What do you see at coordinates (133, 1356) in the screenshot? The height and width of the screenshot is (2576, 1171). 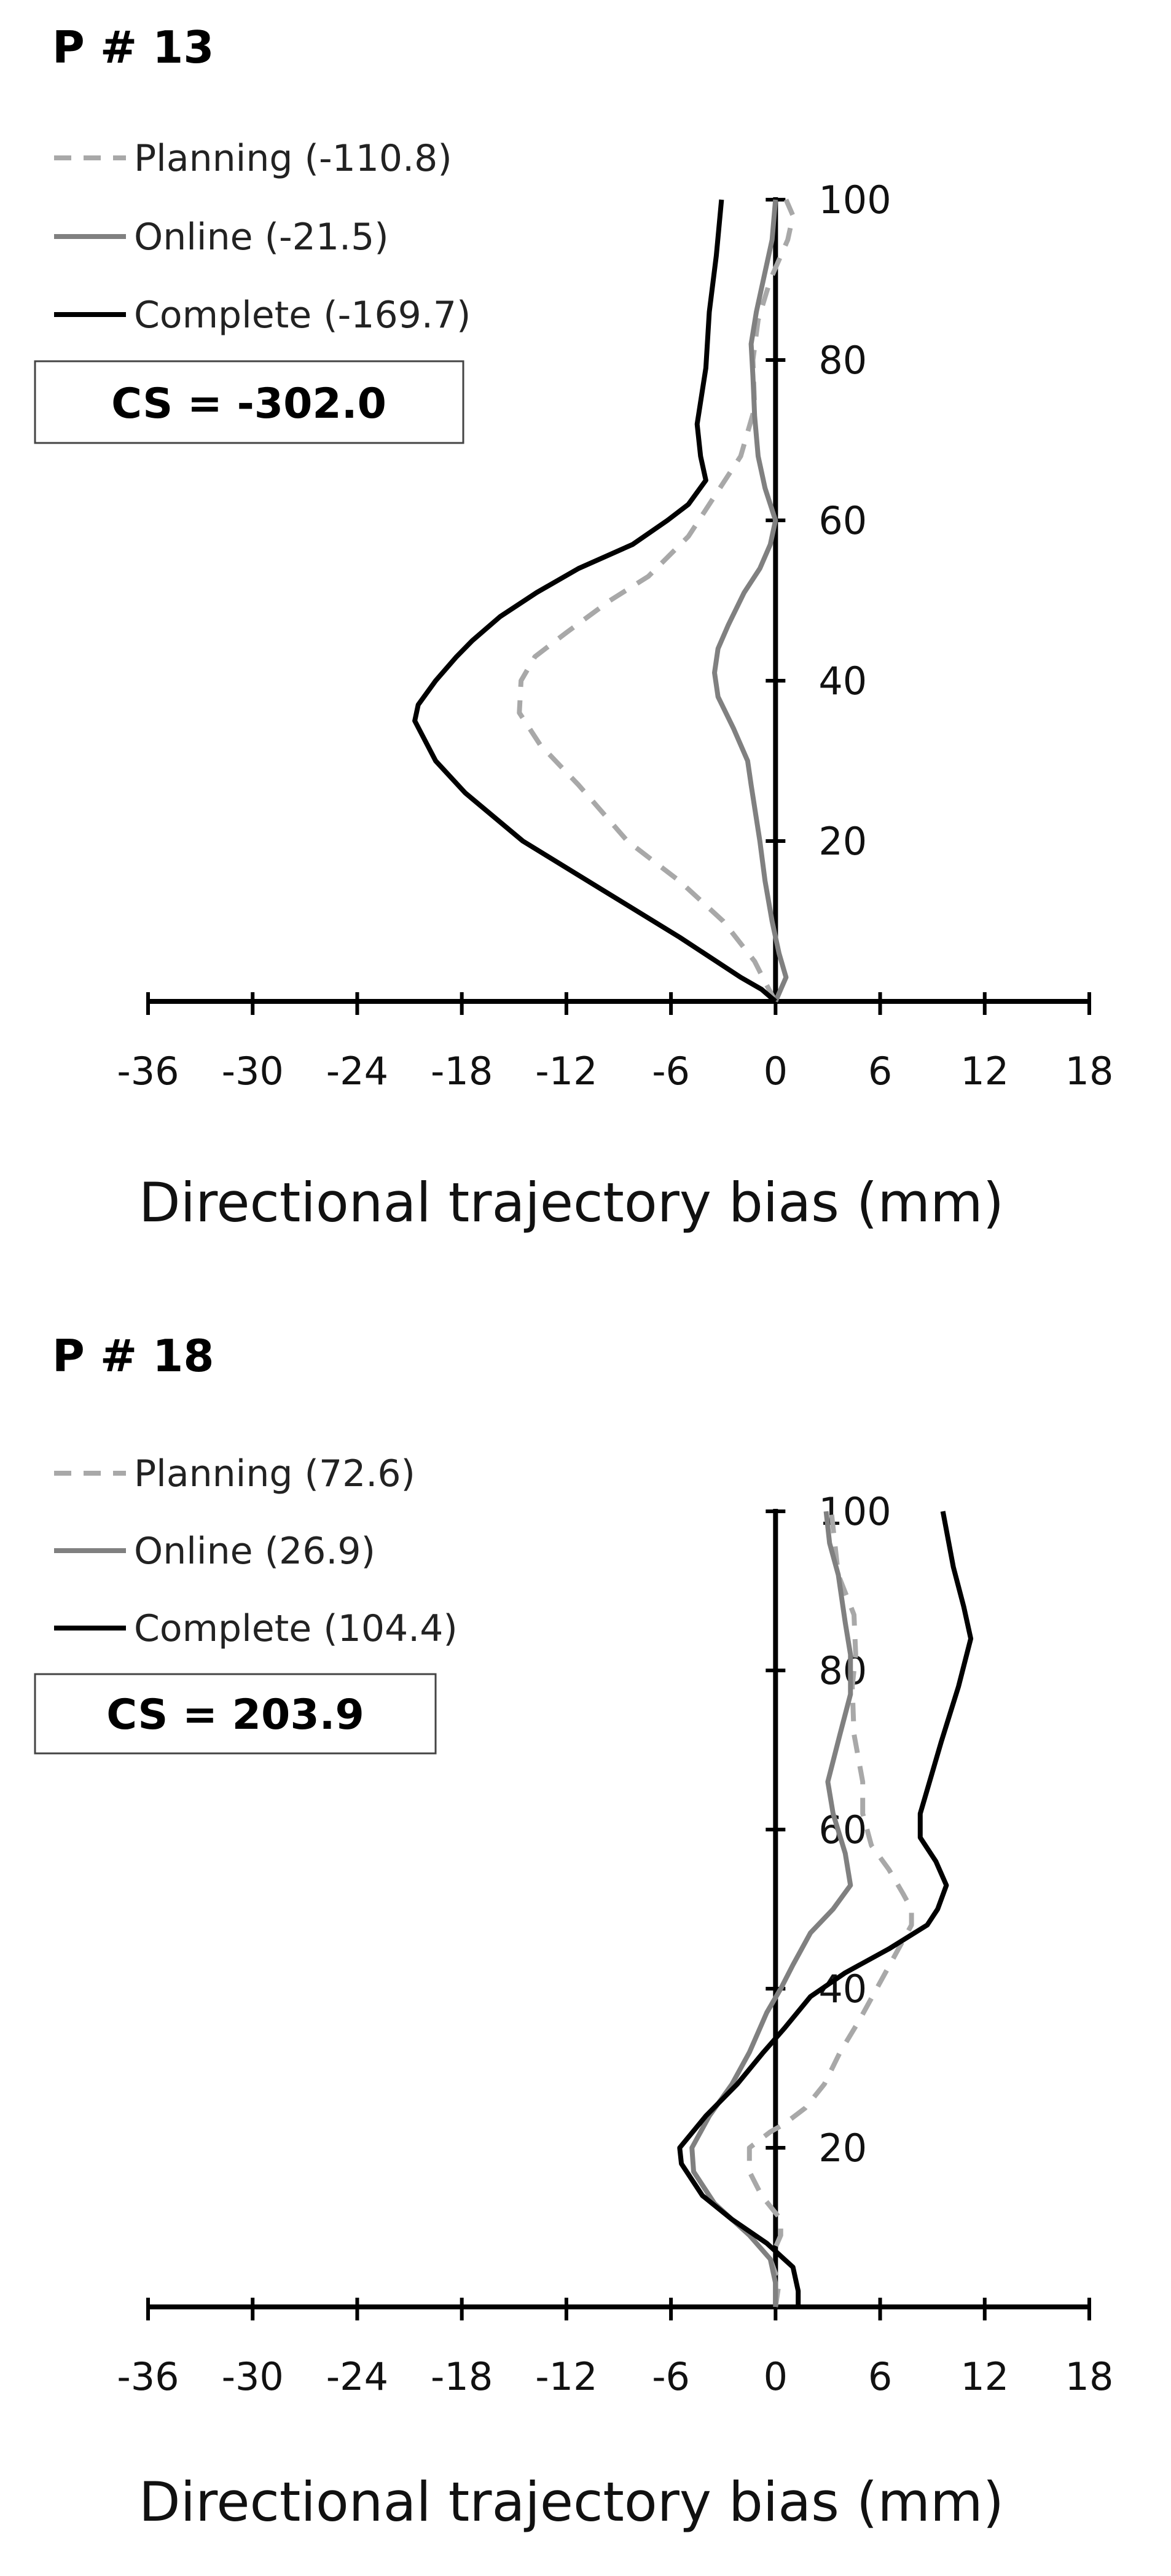 I see `panel-title: P # 18` at bounding box center [133, 1356].